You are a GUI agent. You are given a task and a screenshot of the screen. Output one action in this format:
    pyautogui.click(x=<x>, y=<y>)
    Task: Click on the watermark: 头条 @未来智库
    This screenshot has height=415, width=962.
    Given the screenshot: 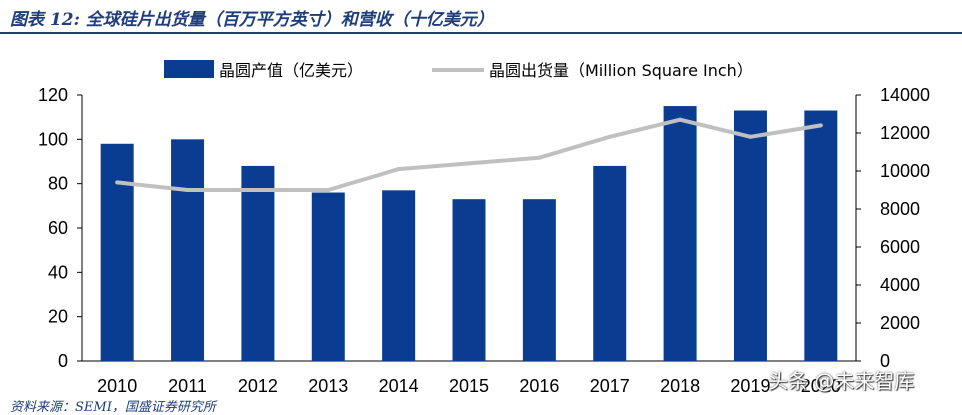 What is the action you would take?
    pyautogui.click(x=841, y=381)
    